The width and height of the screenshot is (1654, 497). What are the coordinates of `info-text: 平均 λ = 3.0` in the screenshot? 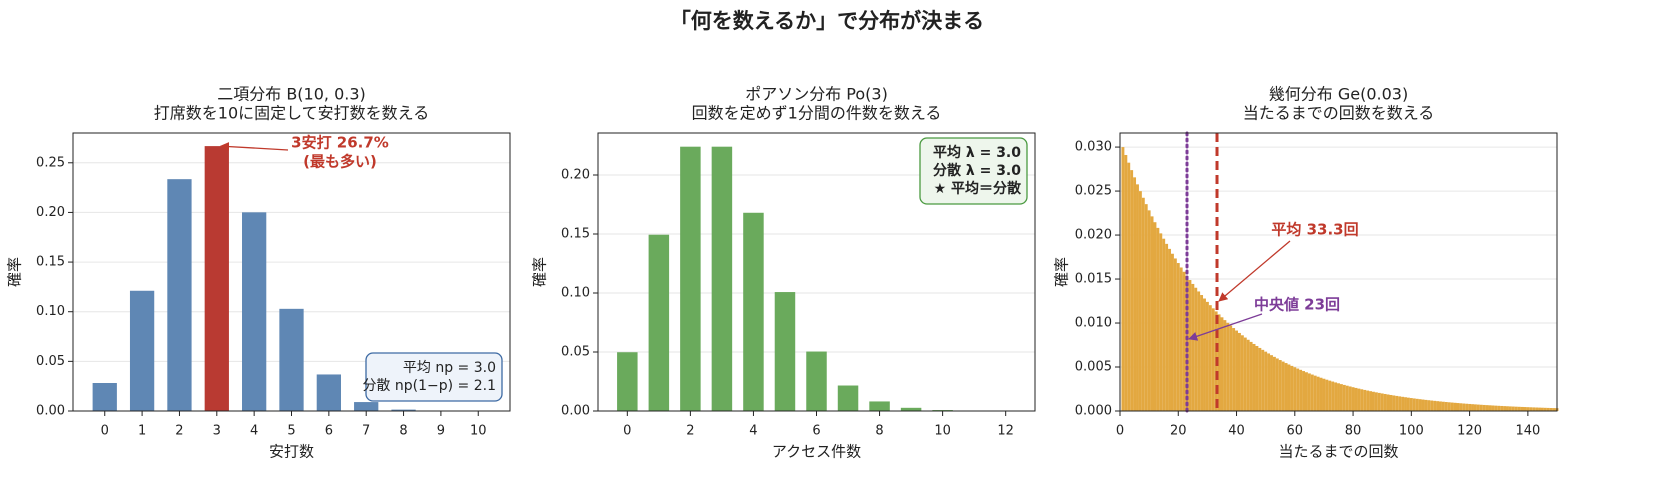 It's located at (977, 152).